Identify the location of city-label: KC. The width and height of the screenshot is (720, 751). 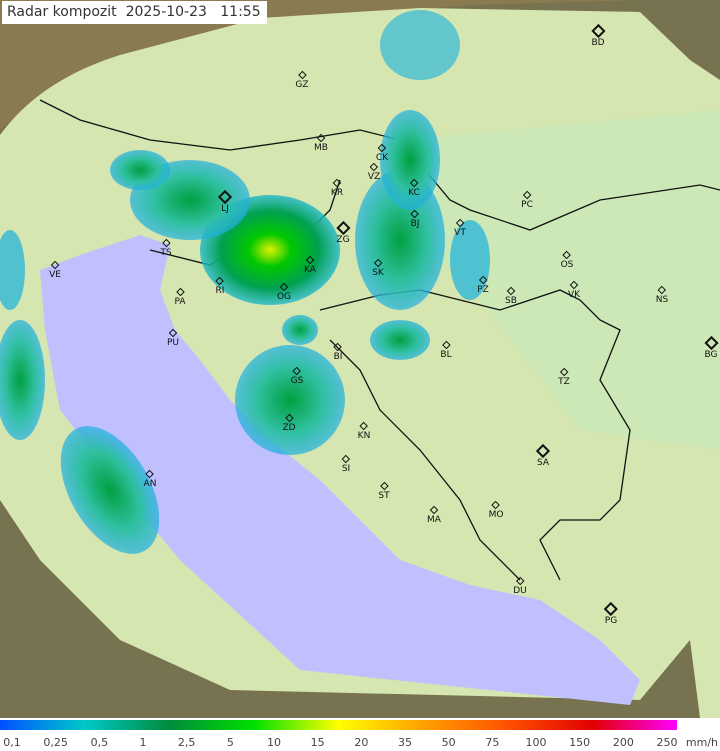
(414, 193).